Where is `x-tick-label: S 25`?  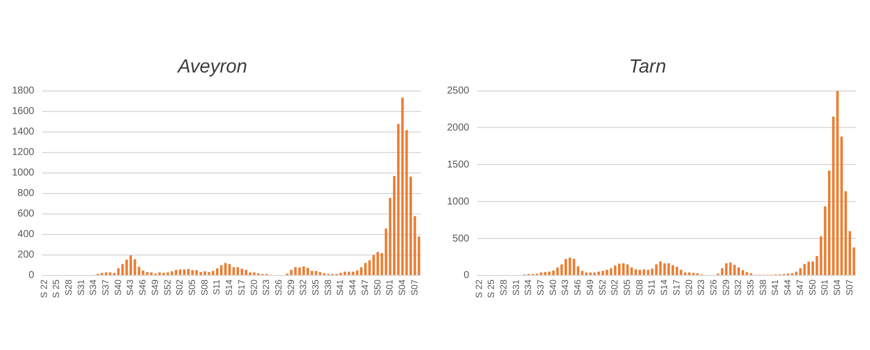
x-tick-label: S 25 is located at coordinates (56, 288).